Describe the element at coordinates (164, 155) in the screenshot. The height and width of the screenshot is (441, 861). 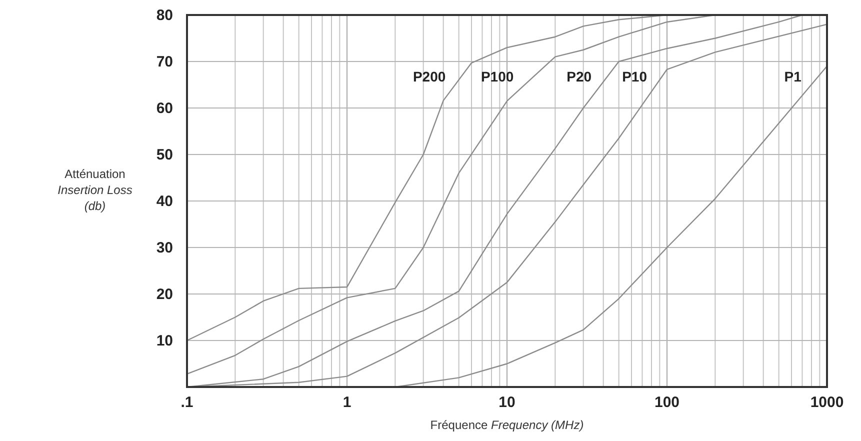
I see `y-tick-label: 50` at that location.